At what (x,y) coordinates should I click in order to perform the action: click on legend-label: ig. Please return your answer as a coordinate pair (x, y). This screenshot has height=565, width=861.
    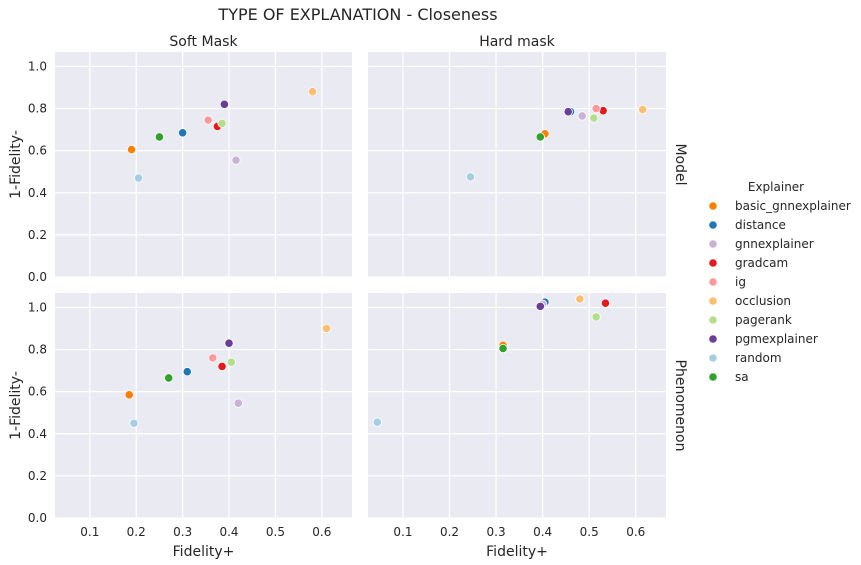
    Looking at the image, I should click on (740, 282).